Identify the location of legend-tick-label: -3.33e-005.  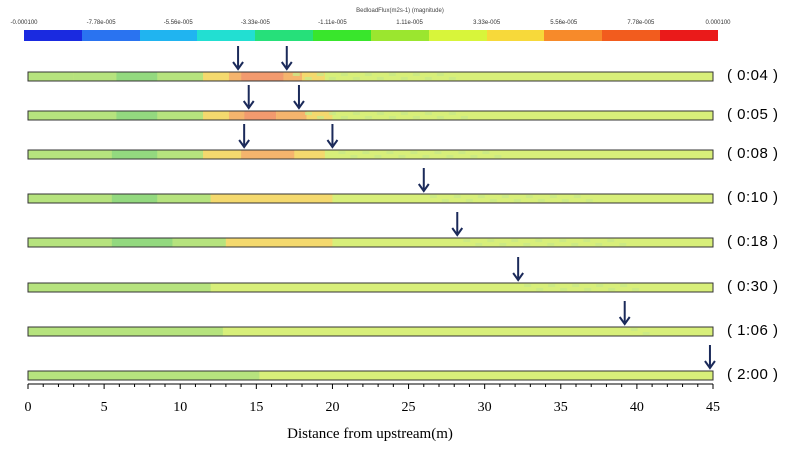
(255, 23).